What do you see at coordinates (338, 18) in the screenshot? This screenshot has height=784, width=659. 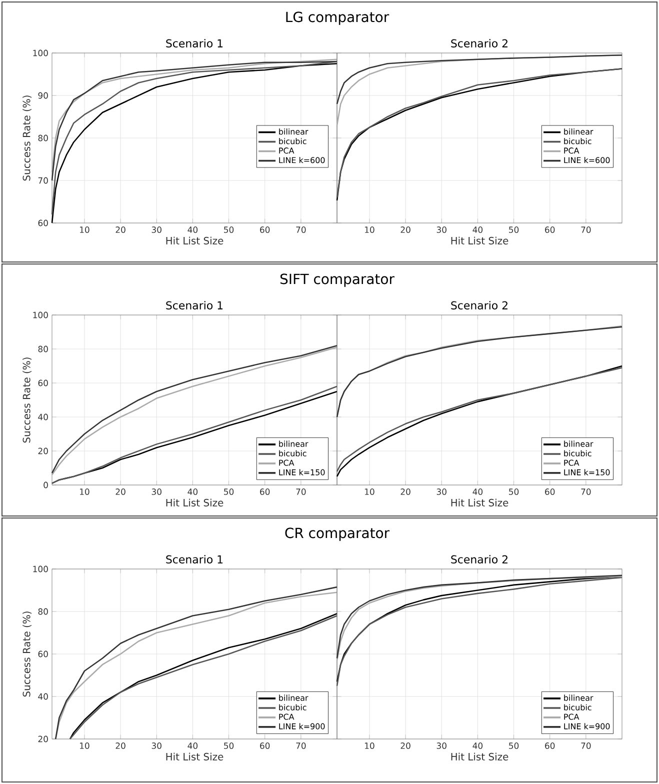 I see `text: LG comparator` at bounding box center [338, 18].